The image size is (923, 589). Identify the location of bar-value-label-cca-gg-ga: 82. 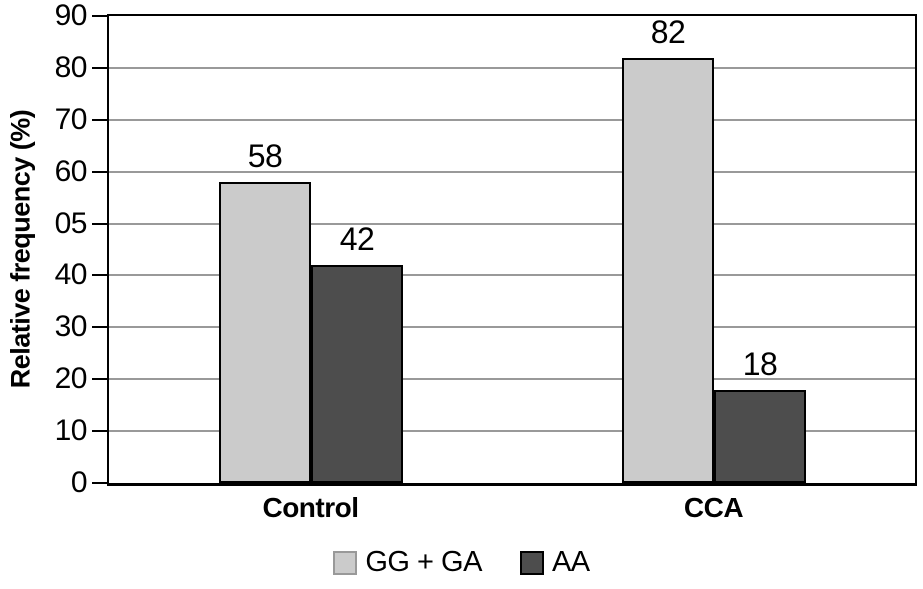
(668, 32).